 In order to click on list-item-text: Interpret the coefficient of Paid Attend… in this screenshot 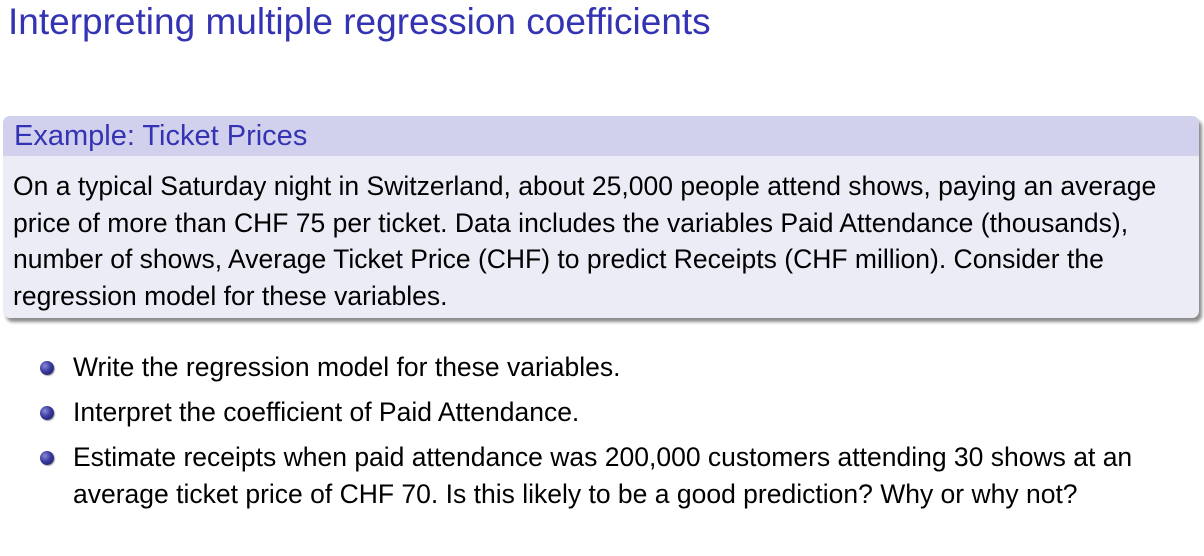, I will do `click(326, 412)`.